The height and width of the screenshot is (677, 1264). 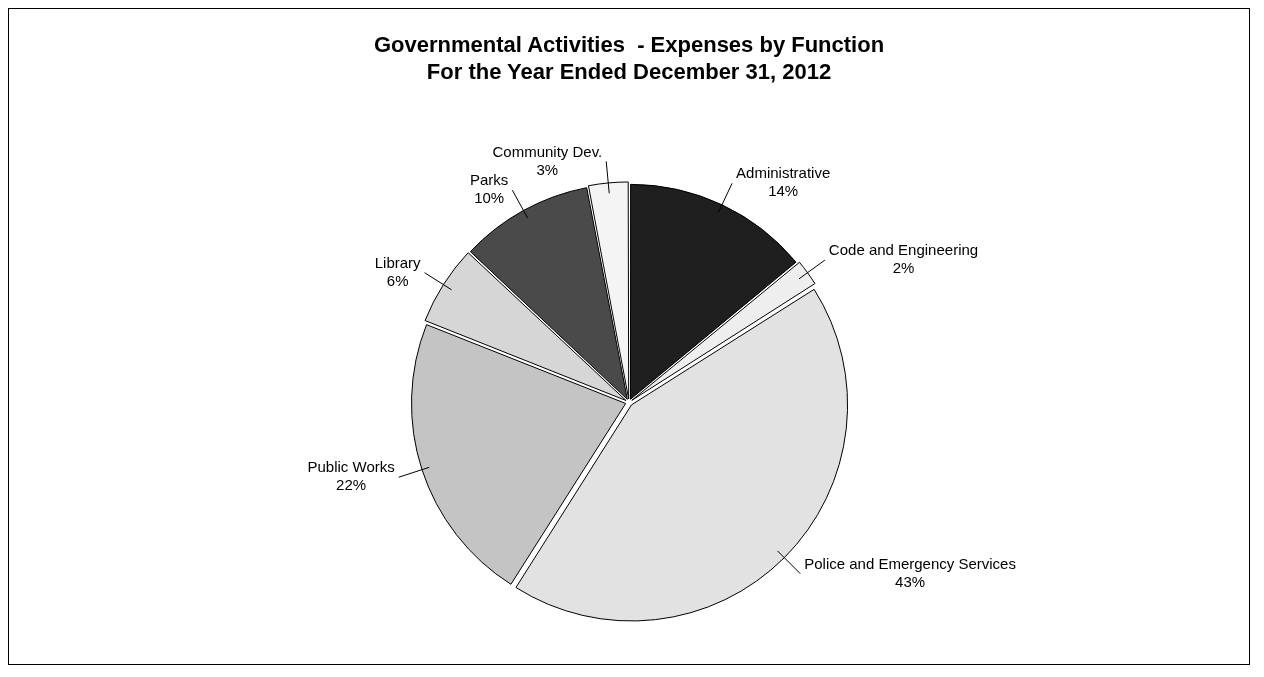 What do you see at coordinates (398, 262) in the screenshot?
I see `slice-label: Library` at bounding box center [398, 262].